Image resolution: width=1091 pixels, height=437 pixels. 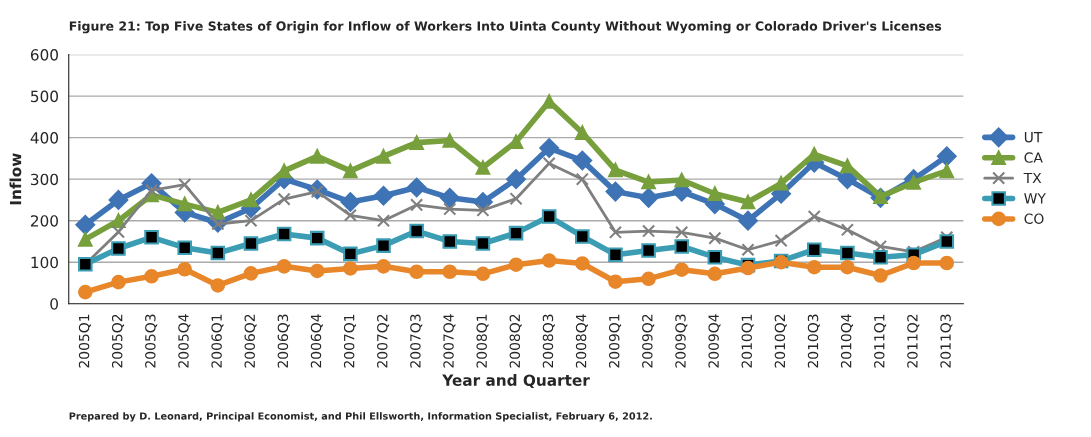 I want to click on x-tick-label: 2005Q4, so click(x=184, y=341).